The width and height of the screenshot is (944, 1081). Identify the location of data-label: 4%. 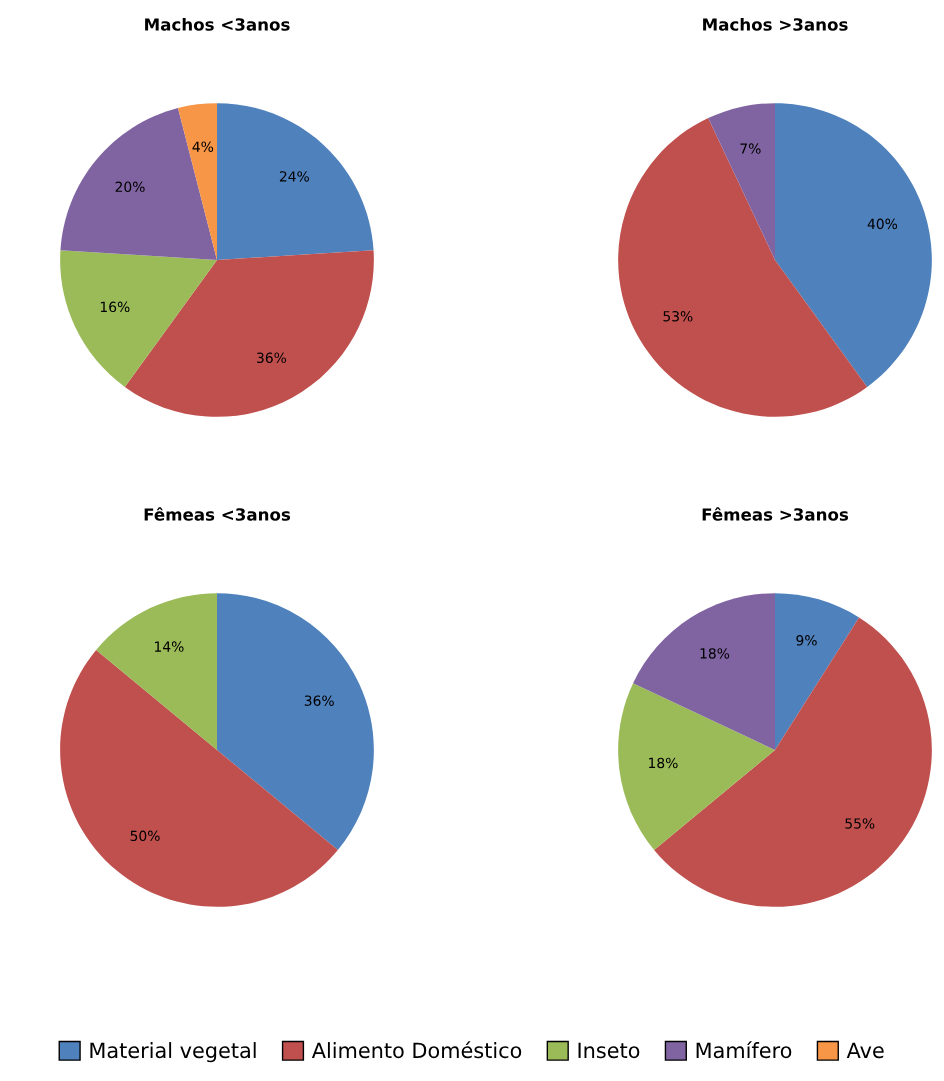
(203, 146).